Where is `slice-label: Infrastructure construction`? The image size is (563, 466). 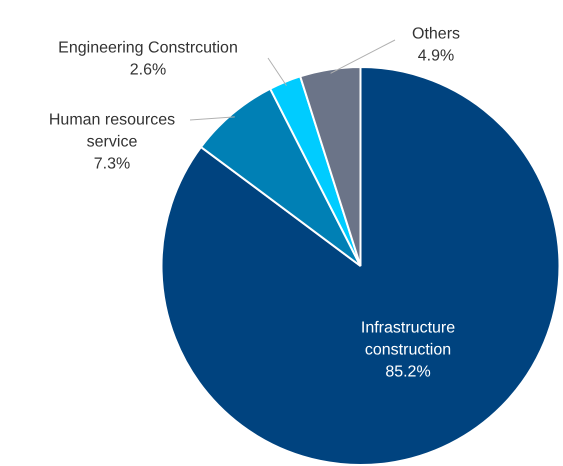 slice-label: Infrastructure construction is located at coordinates (408, 338).